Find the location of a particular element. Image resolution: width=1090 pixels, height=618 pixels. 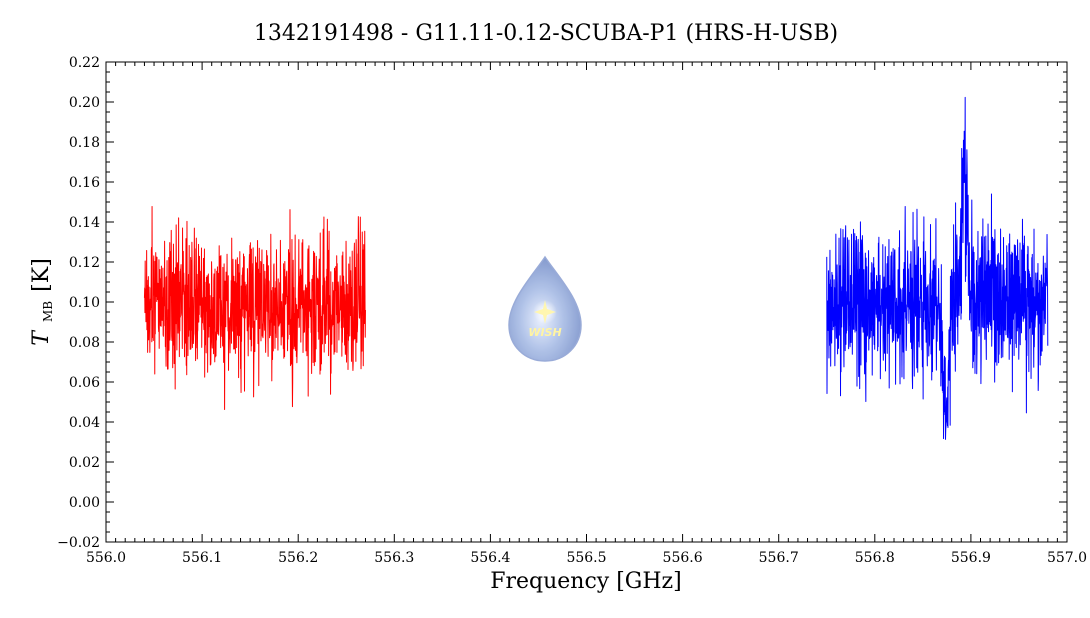

x-tick-label: 556.4 is located at coordinates (490, 558).